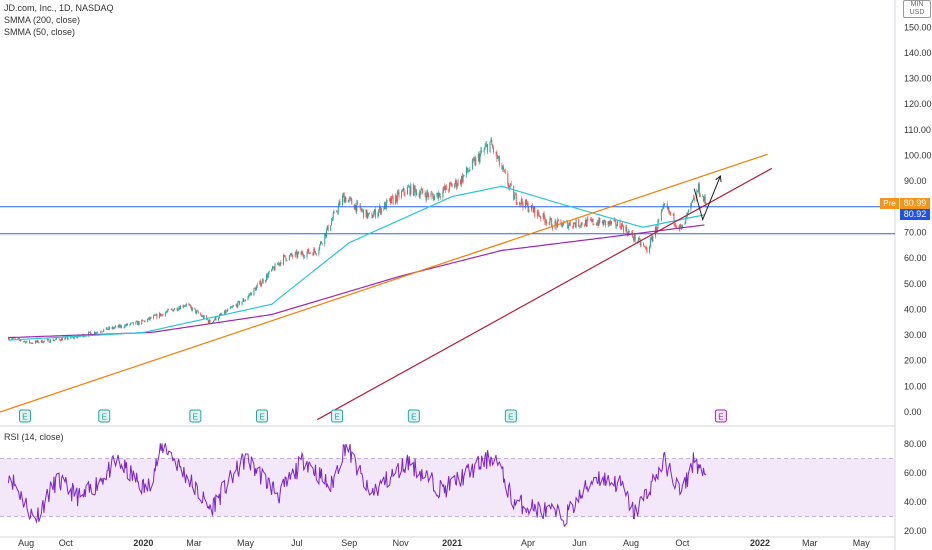  What do you see at coordinates (357, 485) in the screenshot?
I see `rsi-line` at bounding box center [357, 485].